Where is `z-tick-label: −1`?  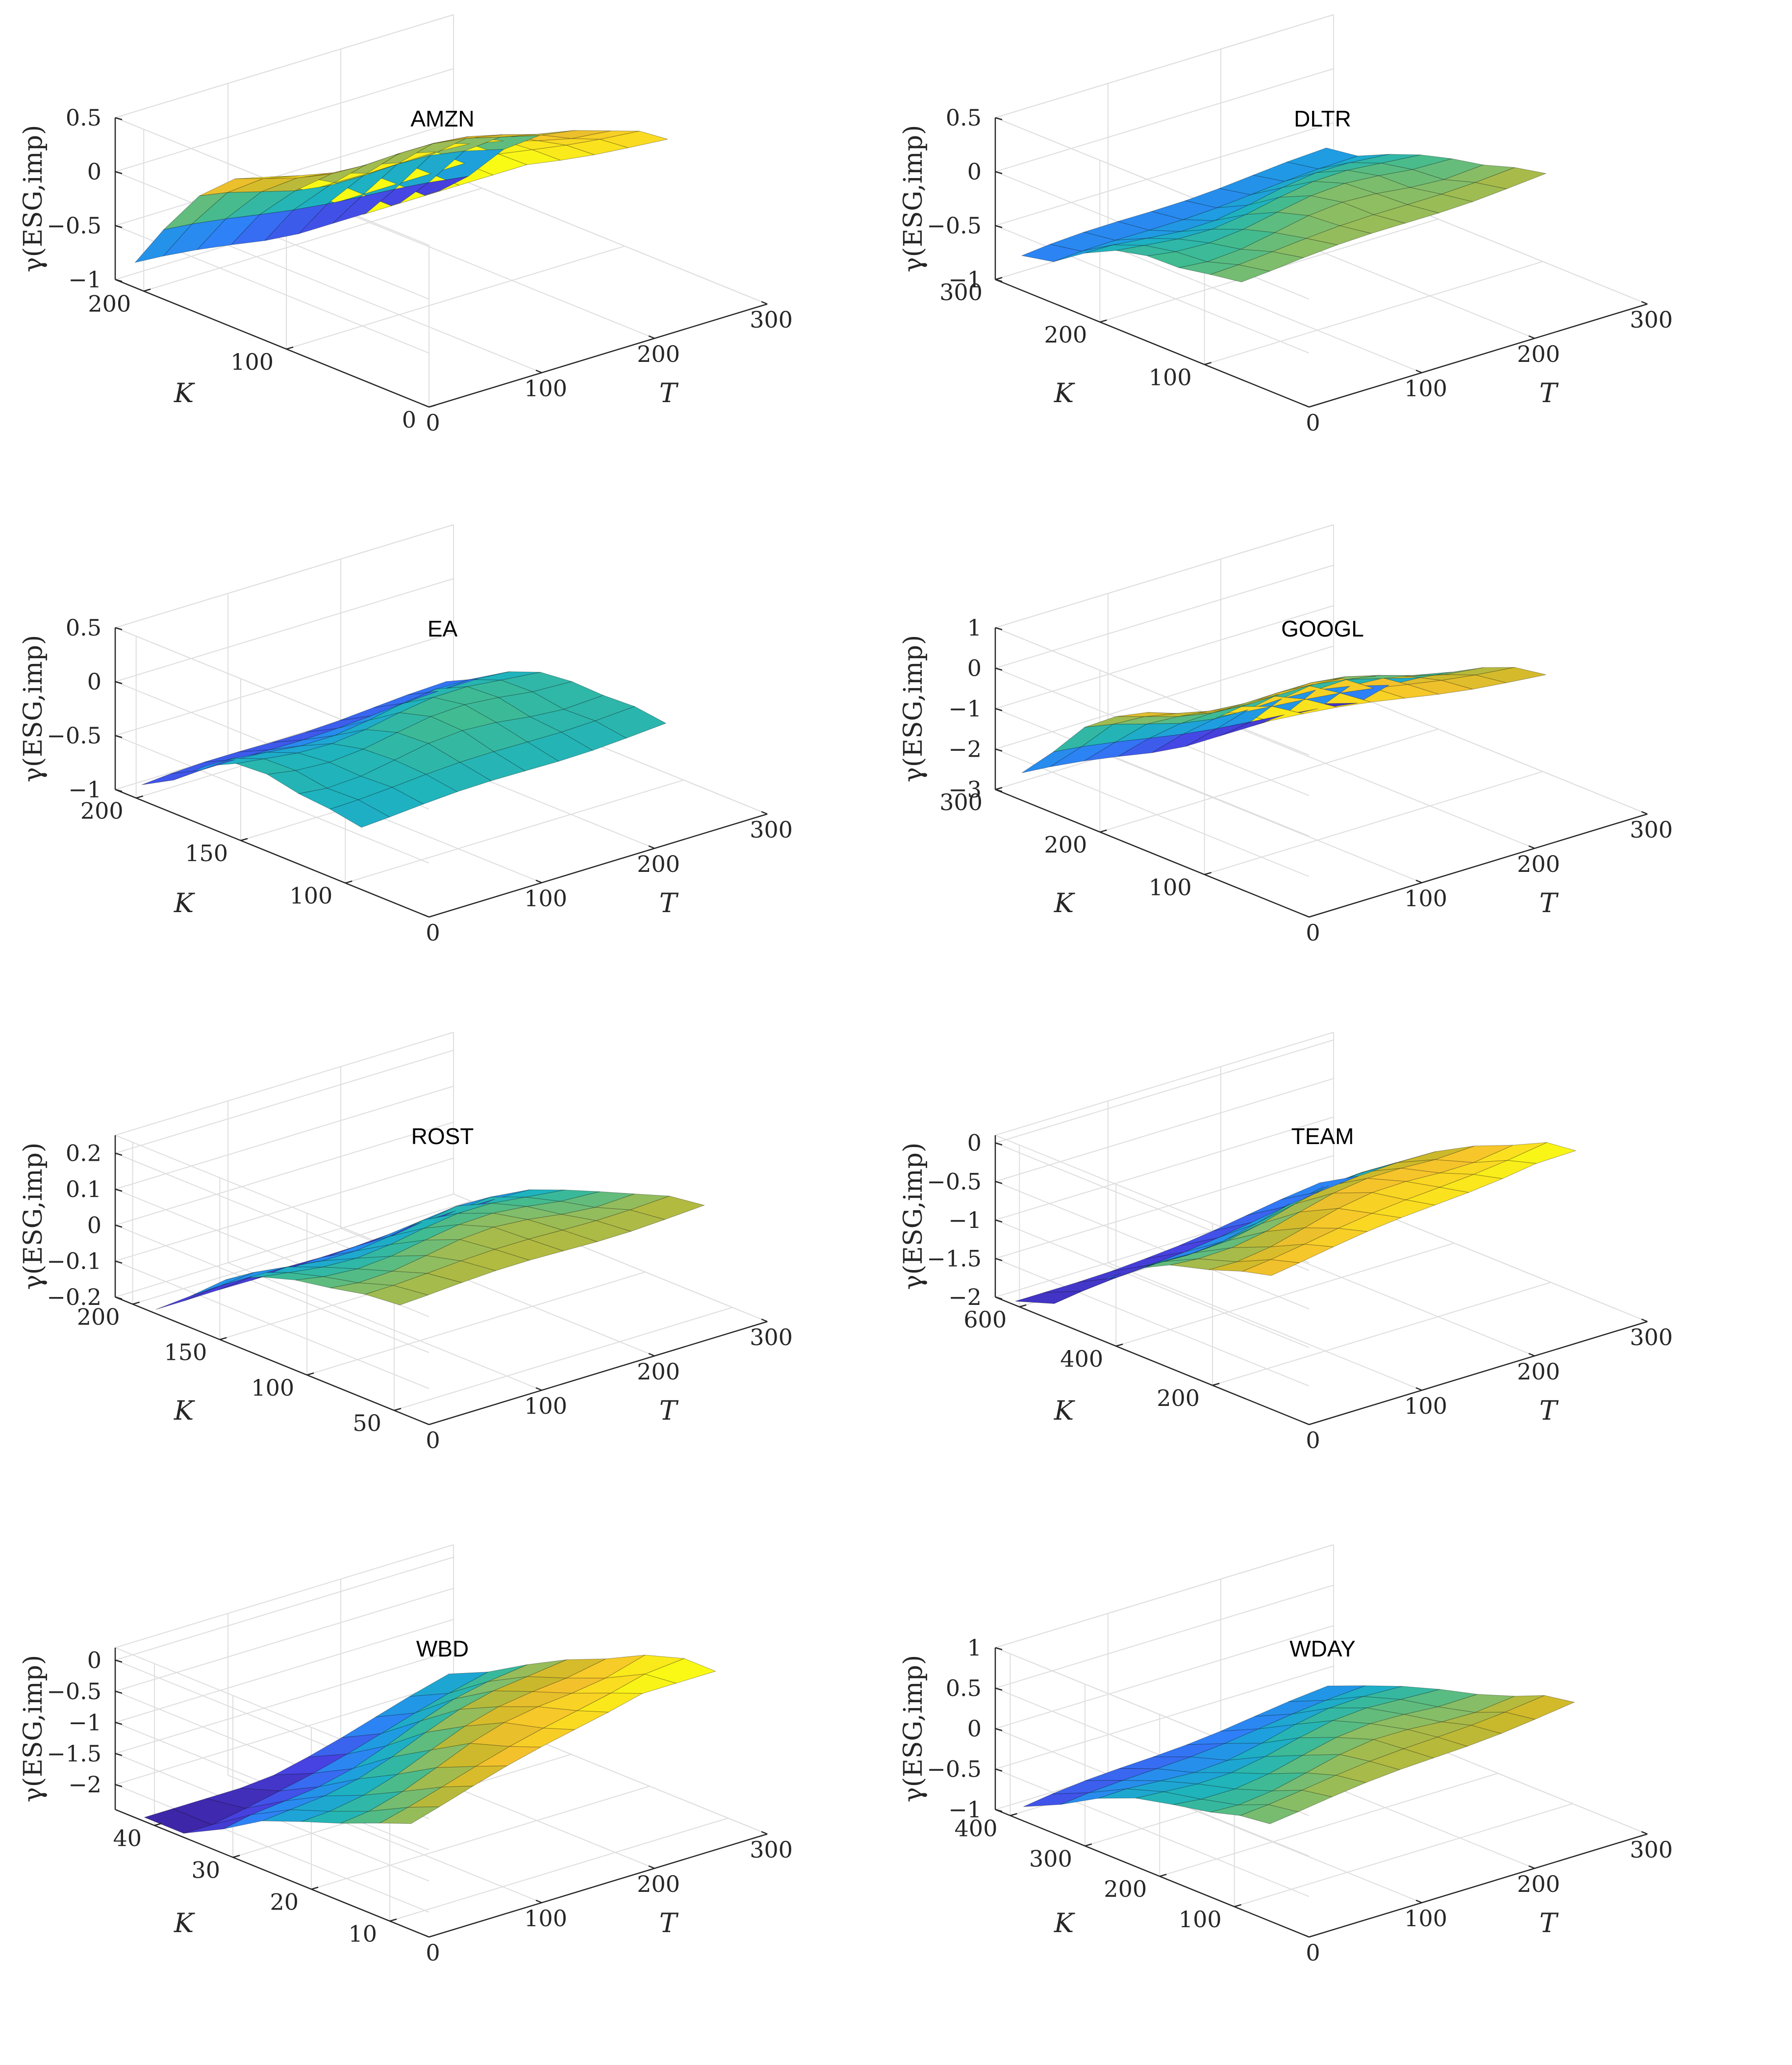 z-tick-label: −1 is located at coordinates (965, 1220).